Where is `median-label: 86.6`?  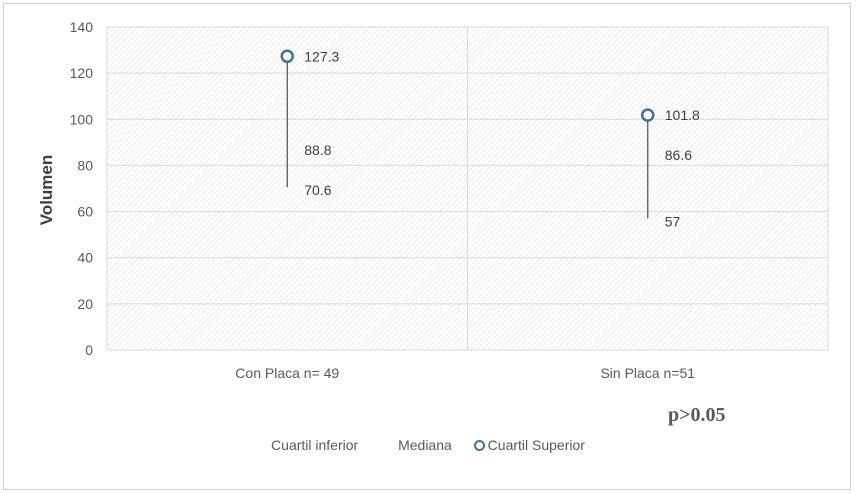 median-label: 86.6 is located at coordinates (678, 155).